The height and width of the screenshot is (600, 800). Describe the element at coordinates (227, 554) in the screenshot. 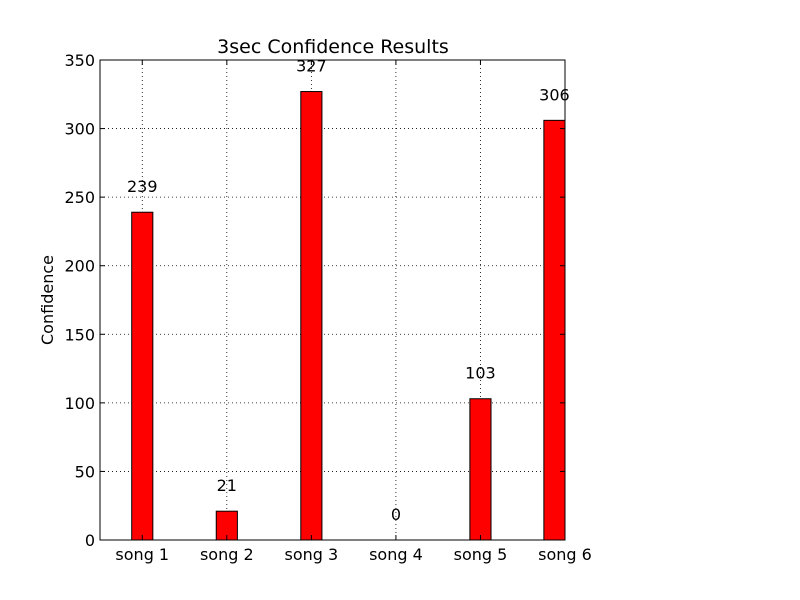

I see `x-tick-label: song 2` at that location.